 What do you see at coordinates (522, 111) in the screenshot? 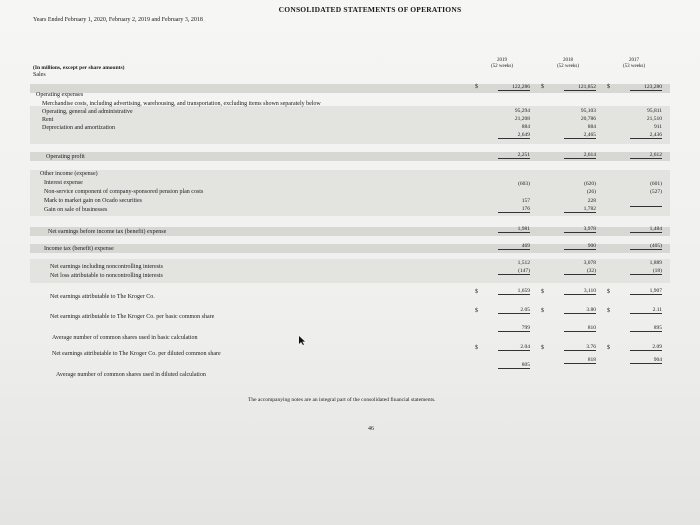
I see `value-merch-2019: 95,294` at bounding box center [522, 111].